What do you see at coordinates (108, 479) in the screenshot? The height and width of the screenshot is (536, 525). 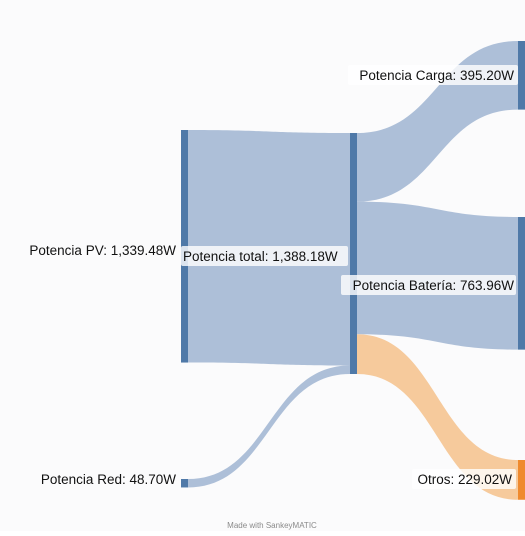 I see `label-red: Potencia Red: 48.70W` at bounding box center [108, 479].